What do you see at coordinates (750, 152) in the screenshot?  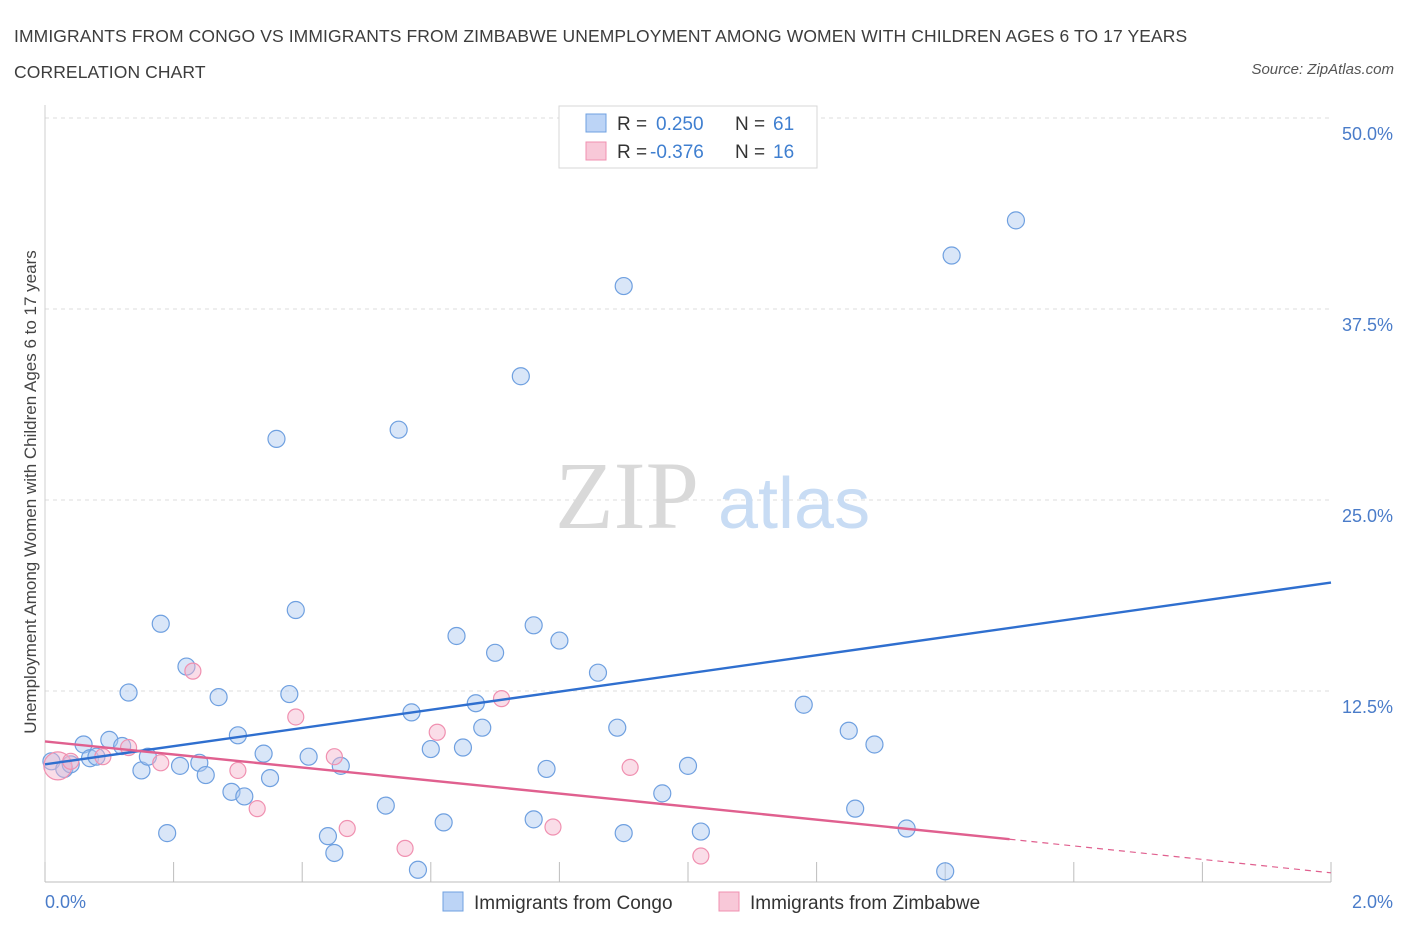 I see `zimbabwe-n-label: N =` at bounding box center [750, 152].